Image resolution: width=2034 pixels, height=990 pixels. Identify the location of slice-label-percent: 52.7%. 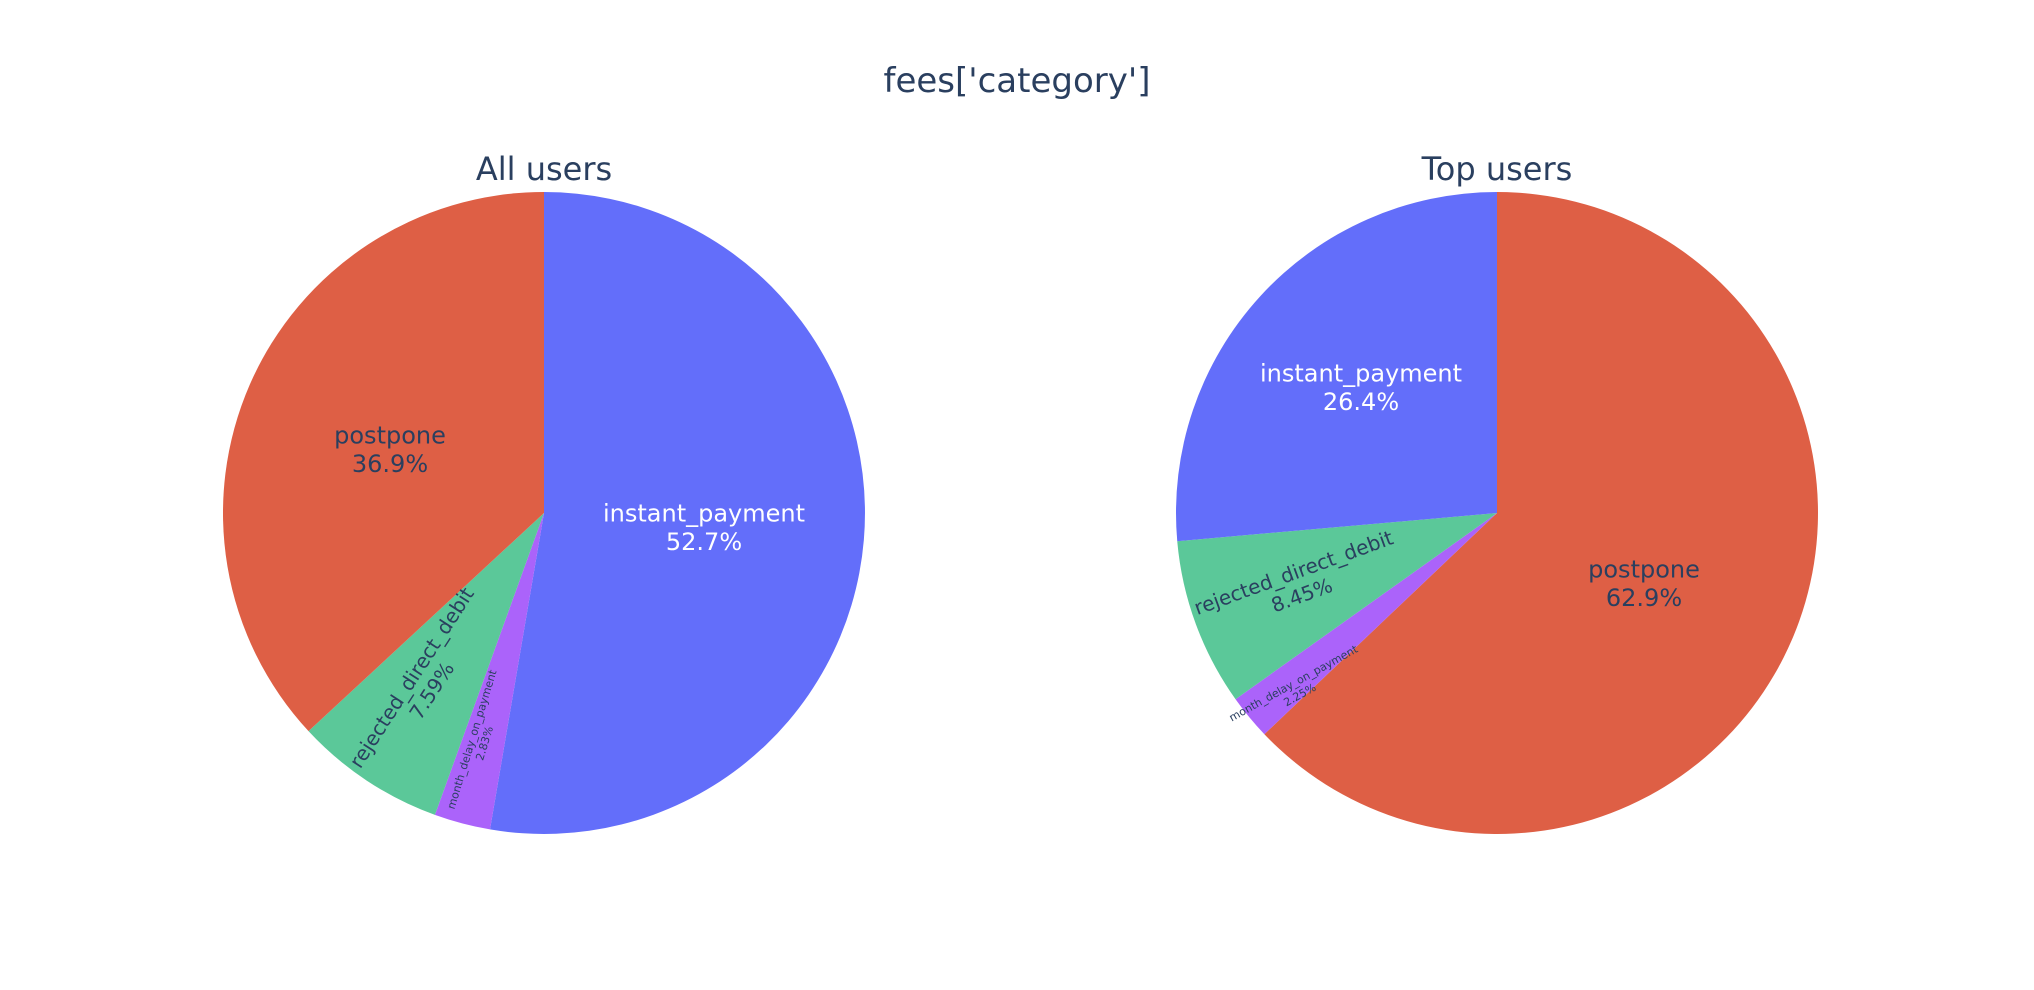
(704, 542).